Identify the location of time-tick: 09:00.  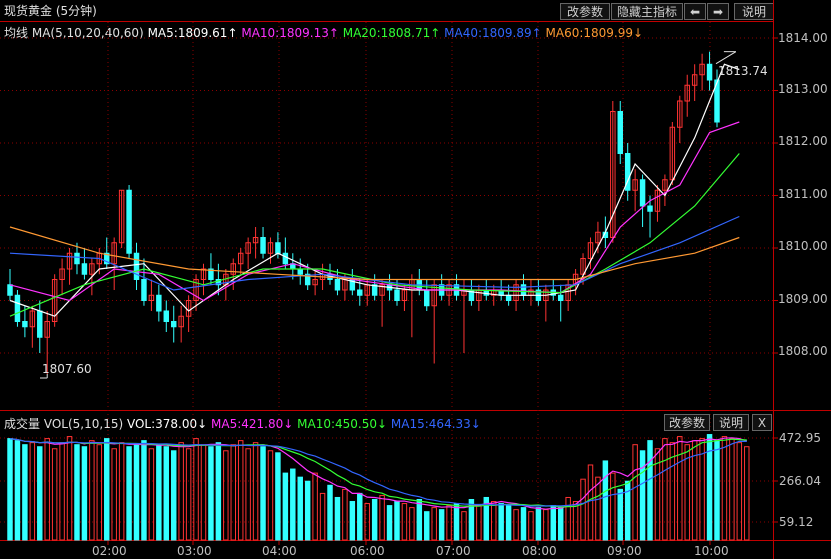
(624, 551).